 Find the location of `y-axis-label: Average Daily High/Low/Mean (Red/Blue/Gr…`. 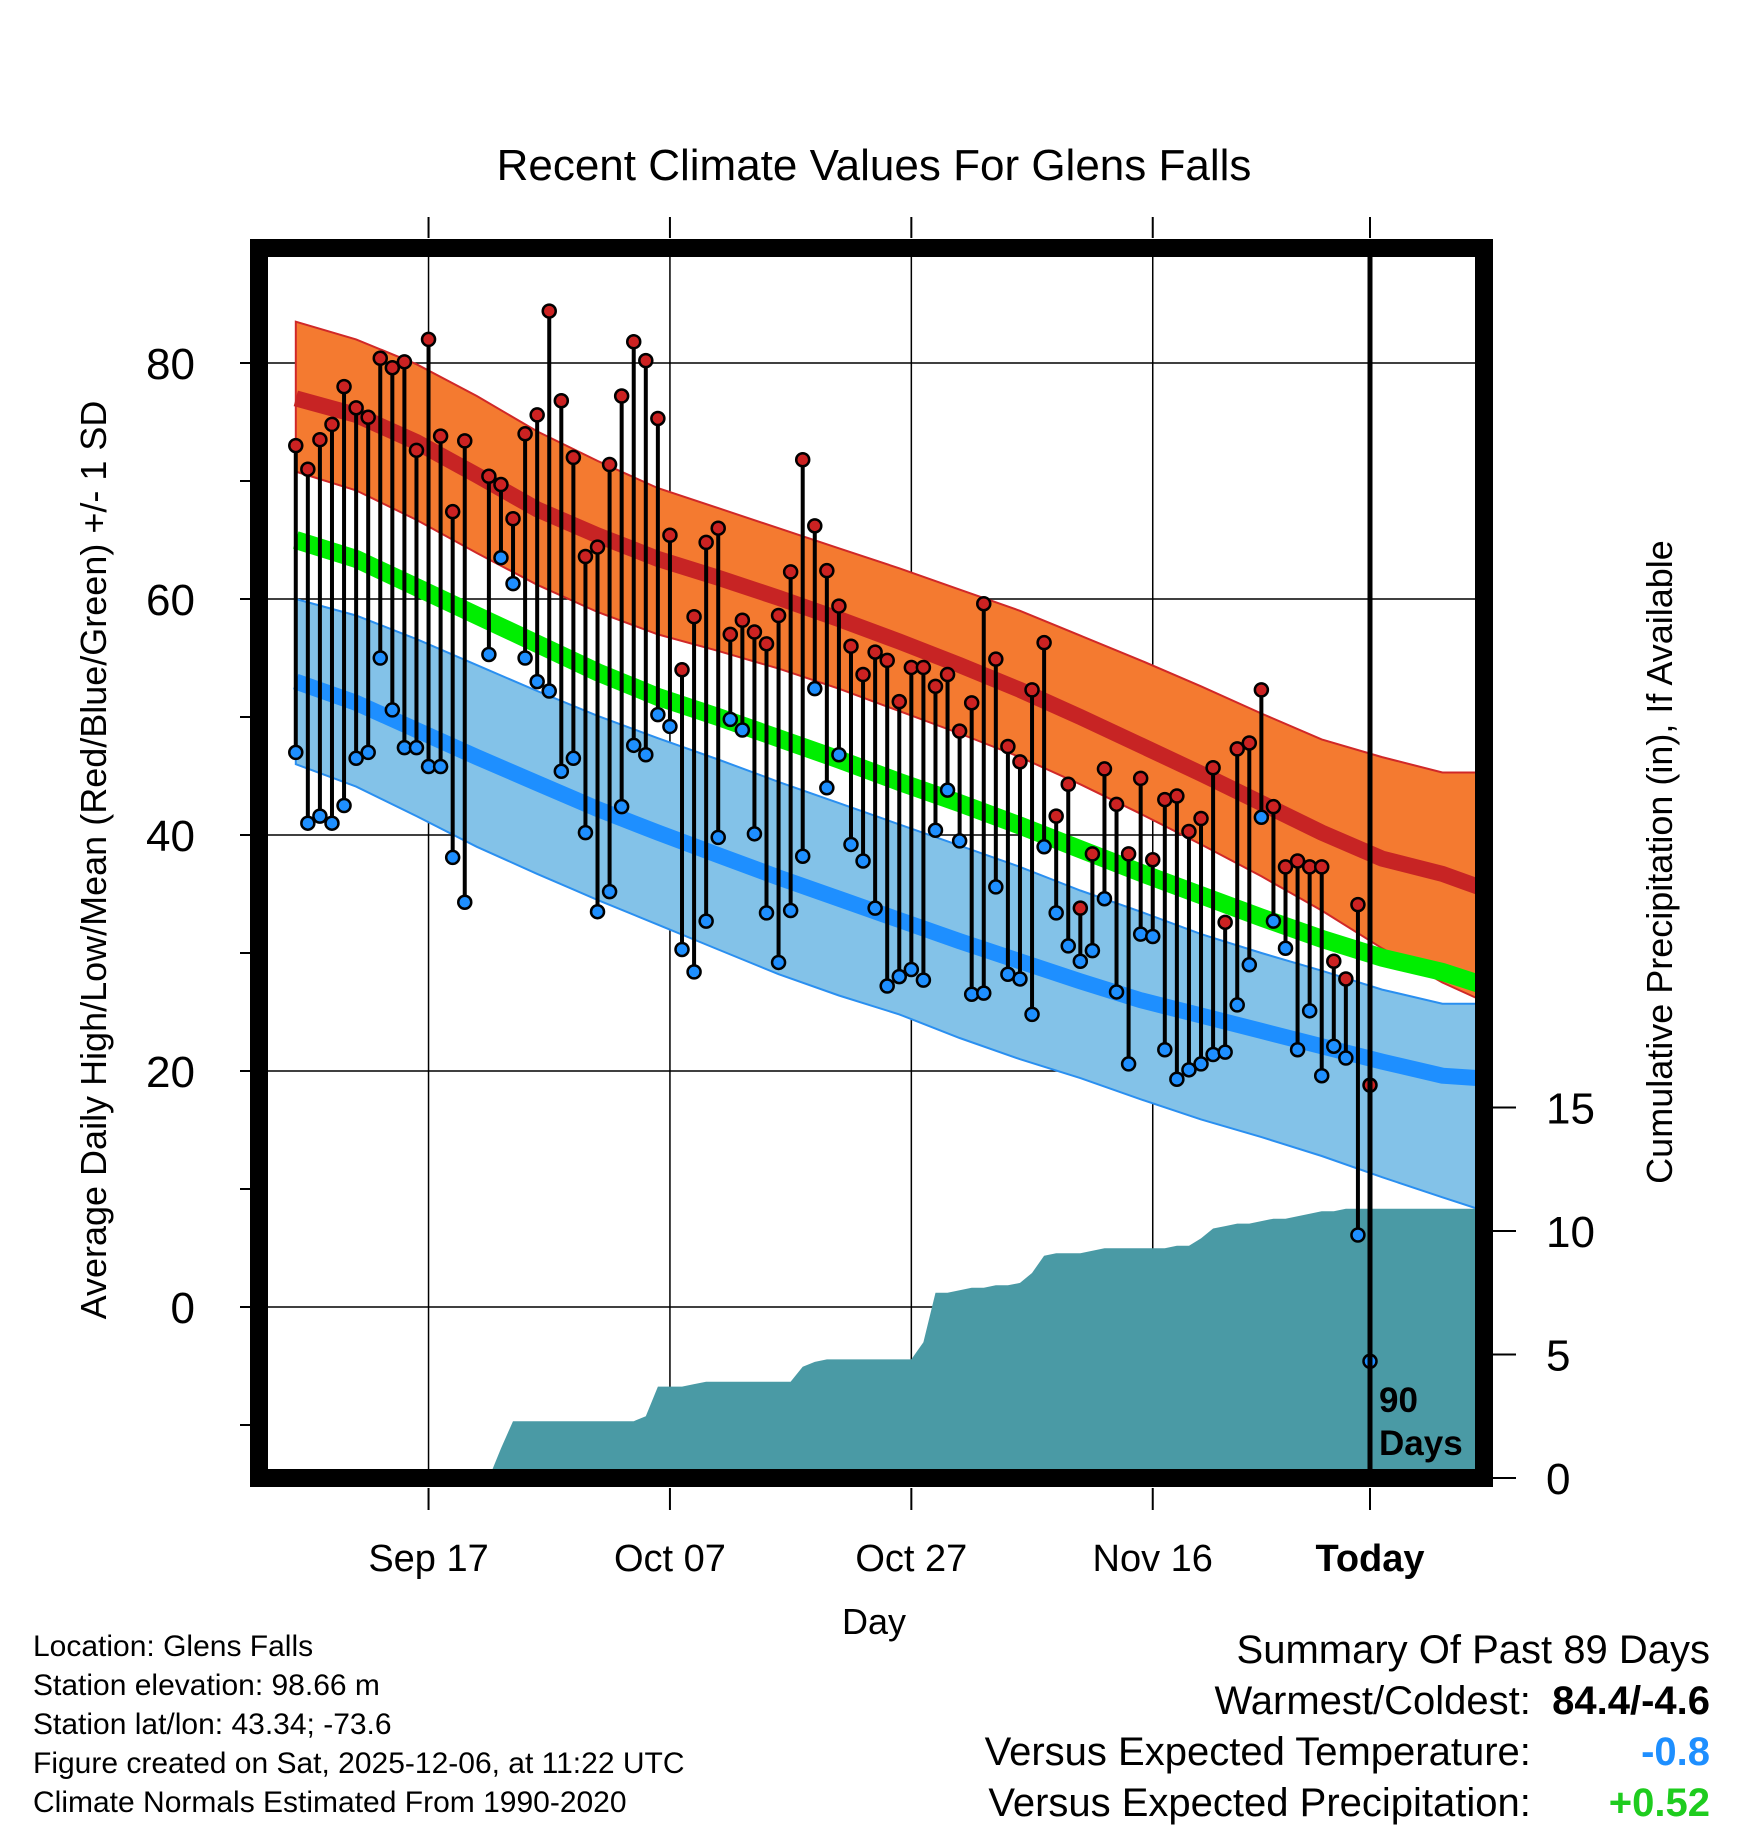

y-axis-label: Average Daily High/Low/Mean (Red/Blue/Gr… is located at coordinates (93, 860).